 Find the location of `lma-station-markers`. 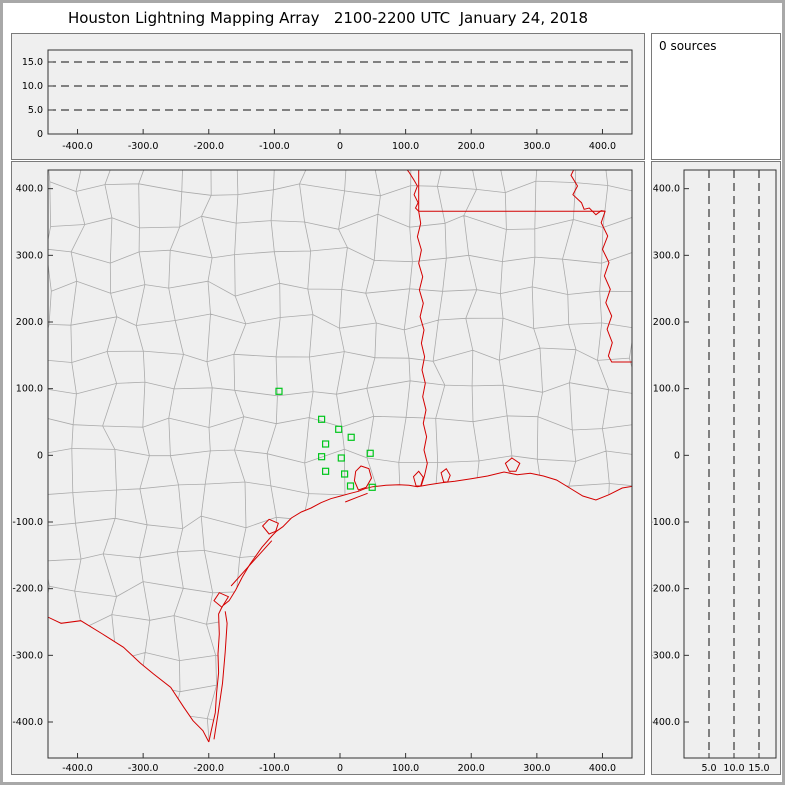

lma-station-markers is located at coordinates (325, 439).